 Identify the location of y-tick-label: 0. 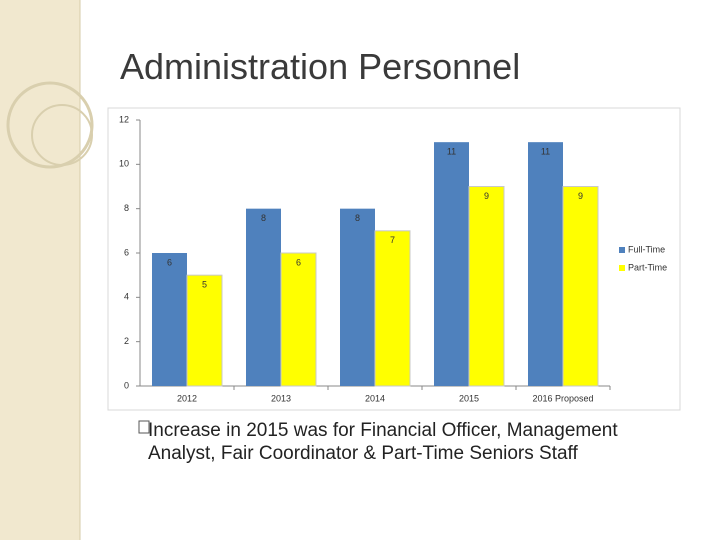
(126, 385).